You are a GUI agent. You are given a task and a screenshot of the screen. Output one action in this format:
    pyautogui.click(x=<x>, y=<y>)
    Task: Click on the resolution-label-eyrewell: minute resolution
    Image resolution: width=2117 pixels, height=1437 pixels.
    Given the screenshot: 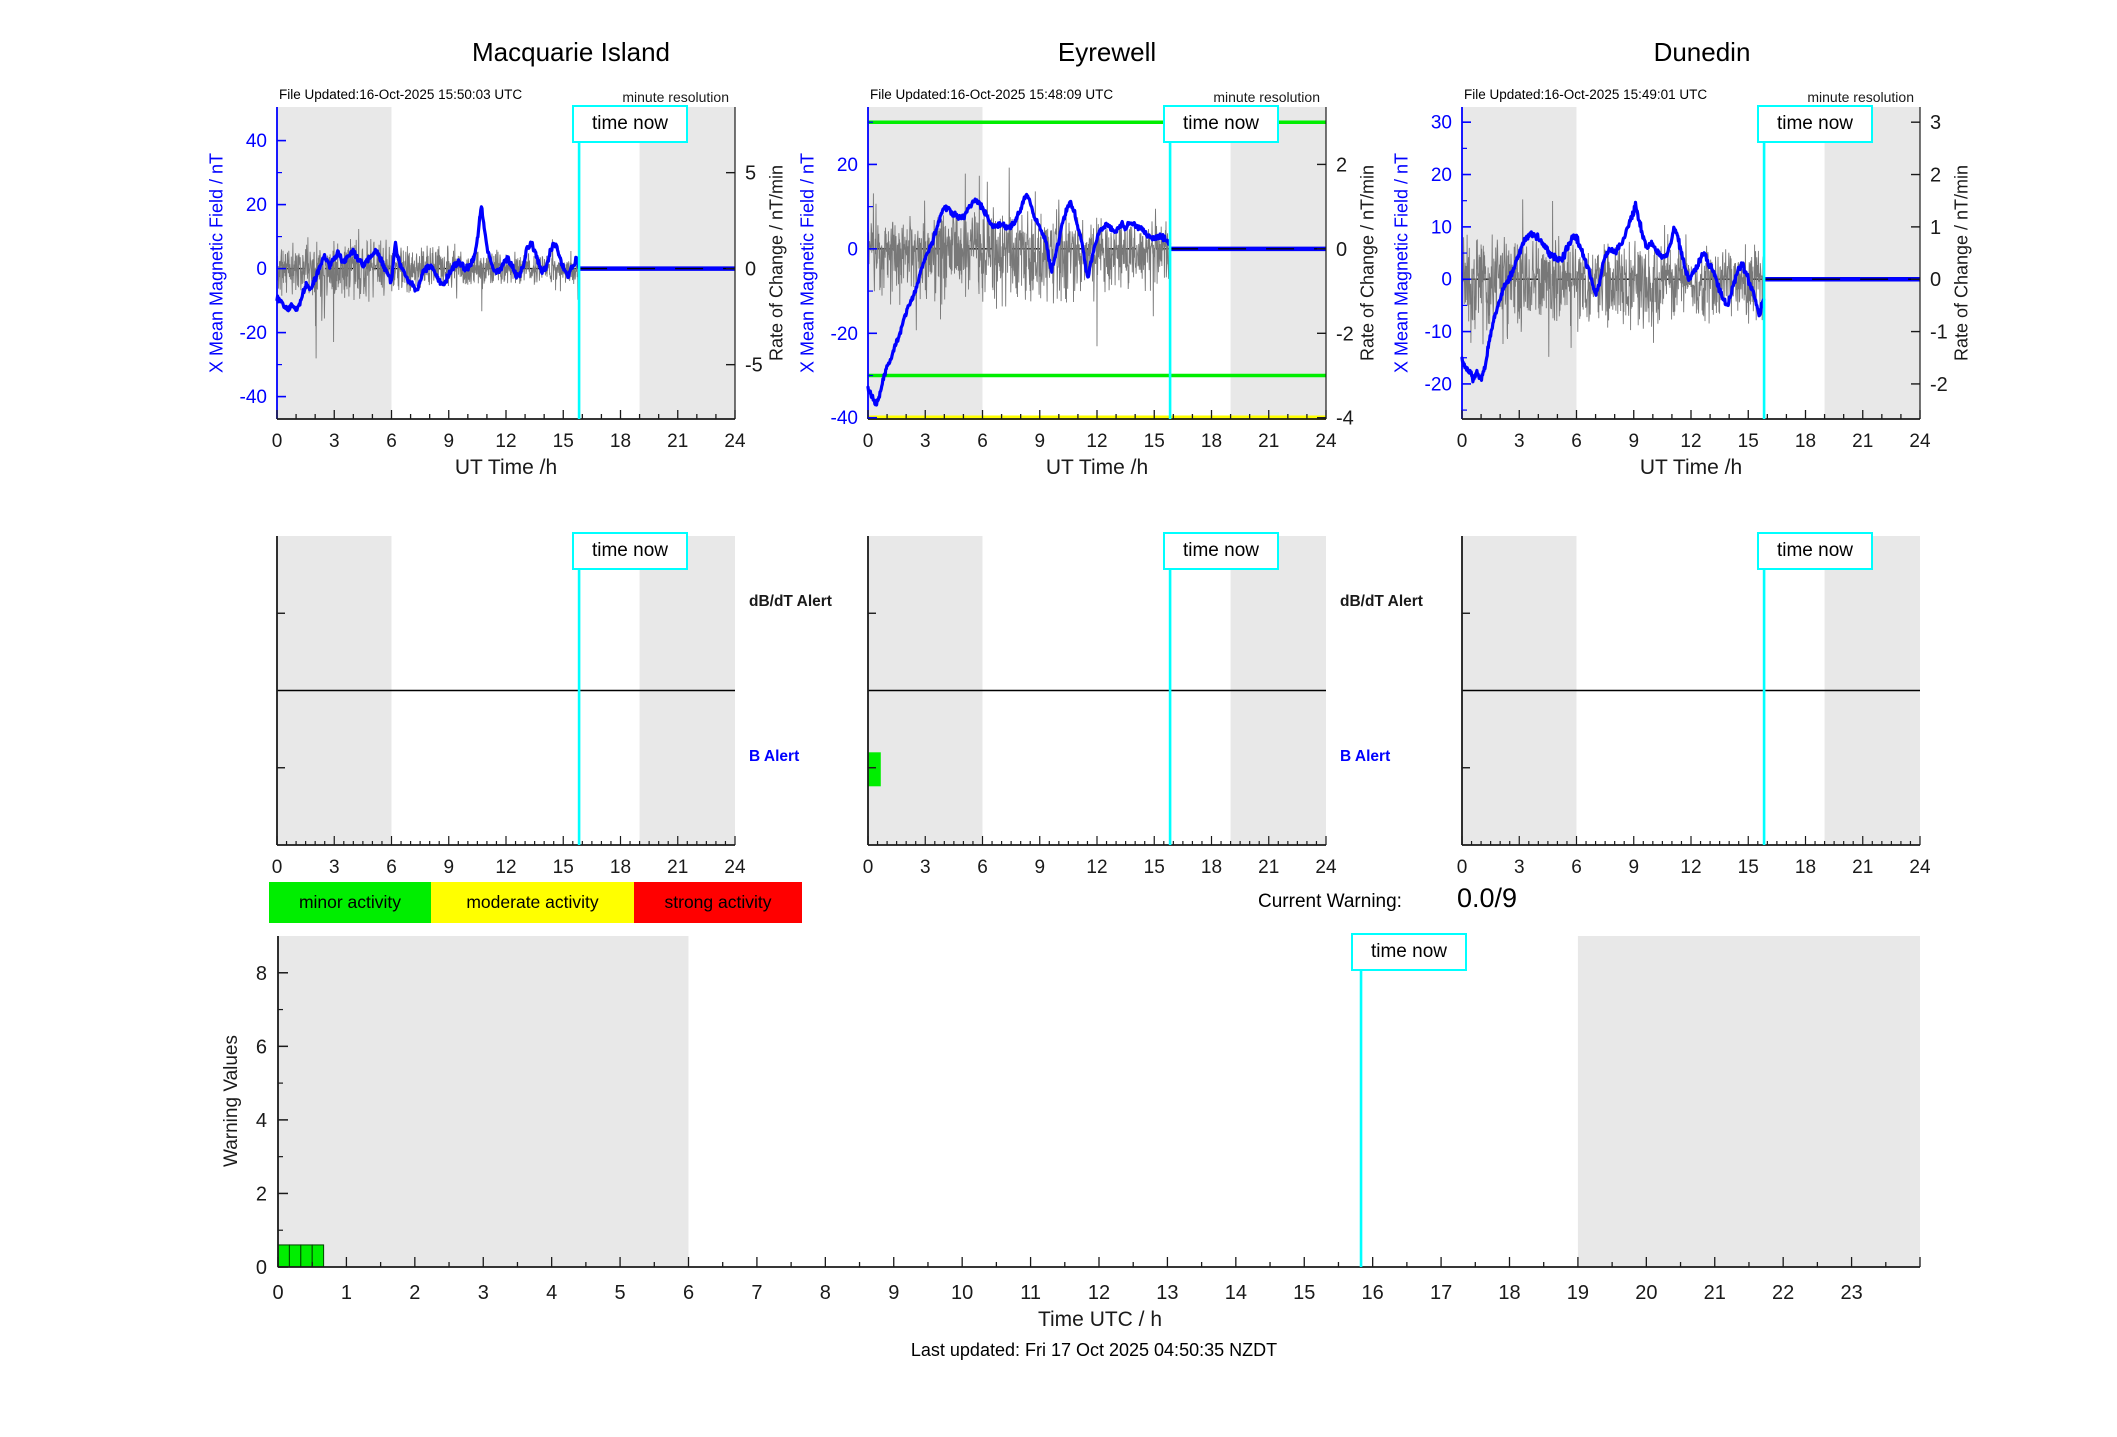 What is the action you would take?
    pyautogui.click(x=1266, y=97)
    